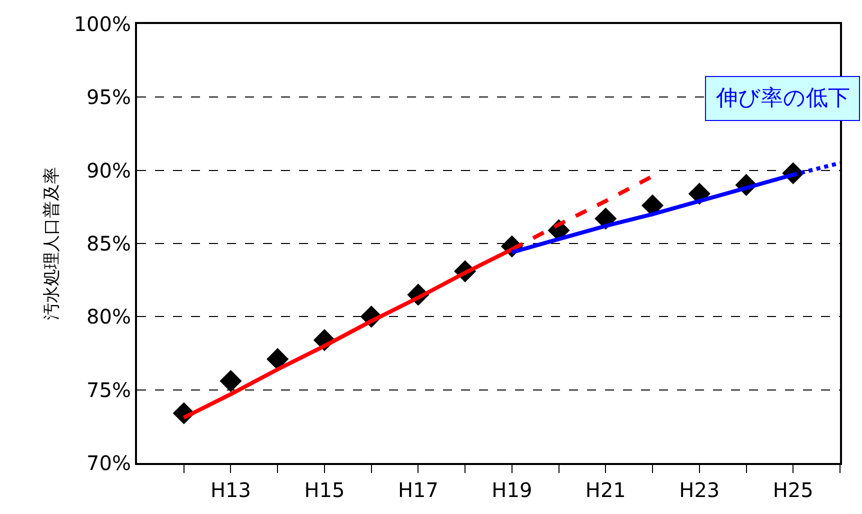 The height and width of the screenshot is (514, 862). What do you see at coordinates (102, 24) in the screenshot?
I see `y-tick-label: 100%` at bounding box center [102, 24].